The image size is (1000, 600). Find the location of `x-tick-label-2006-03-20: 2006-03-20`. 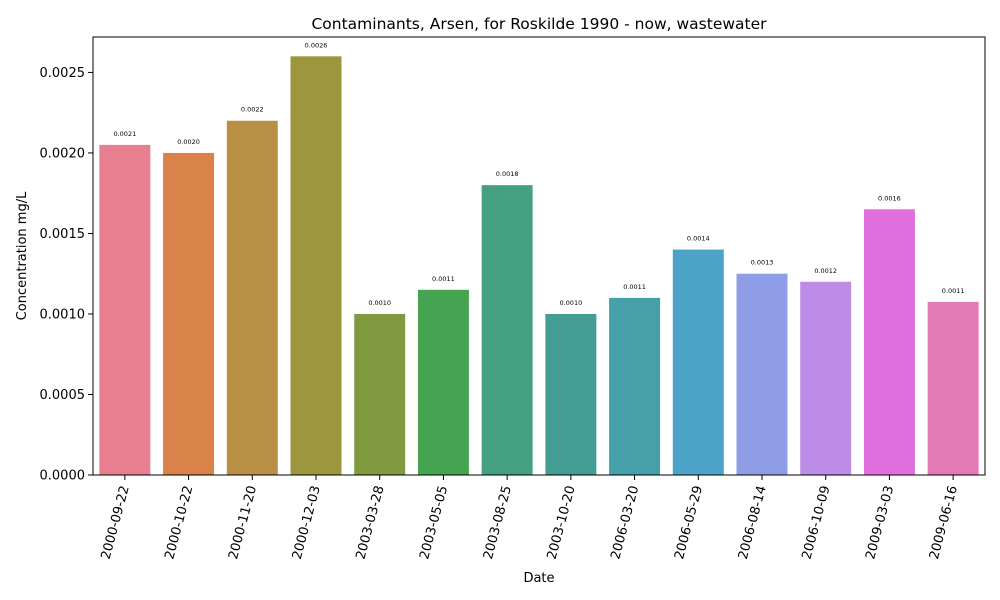

x-tick-label-2006-03-20: 2006-03-20 is located at coordinates (625, 522).